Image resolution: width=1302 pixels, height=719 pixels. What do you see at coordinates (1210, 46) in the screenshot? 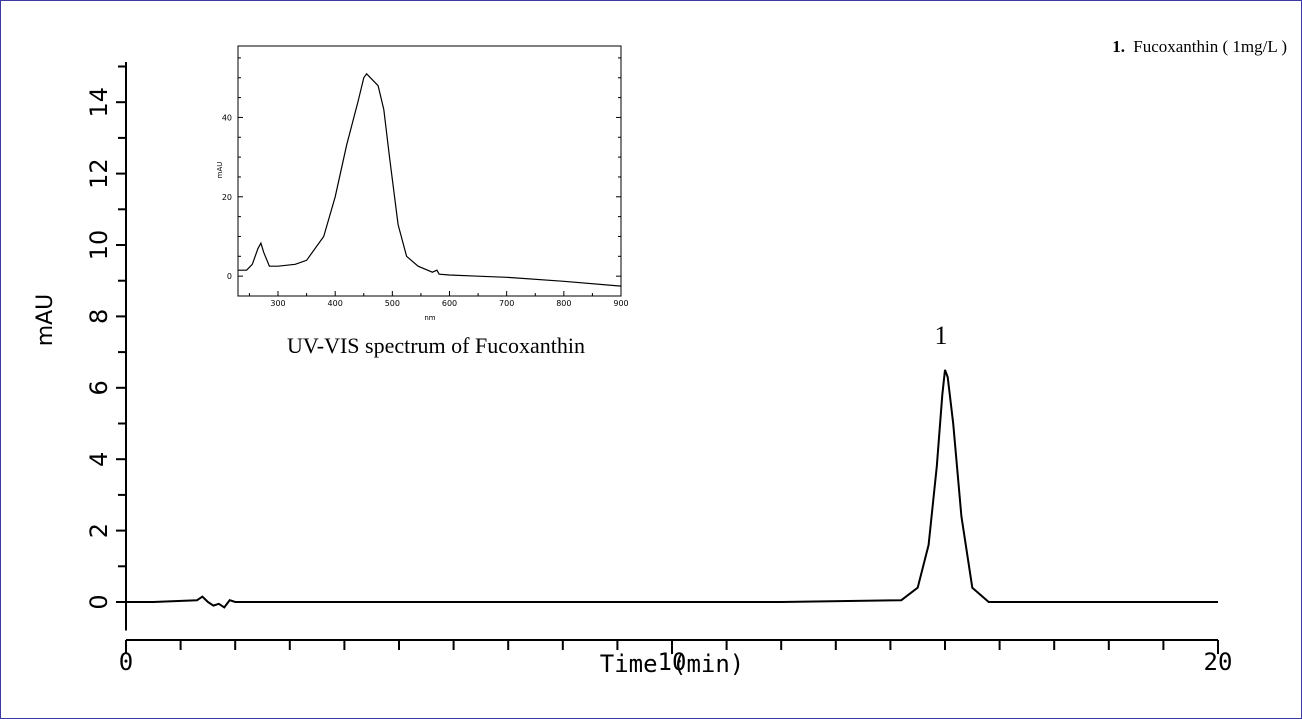
I see `legend-text: Fucoxanthin ( 1mg/L )` at bounding box center [1210, 46].